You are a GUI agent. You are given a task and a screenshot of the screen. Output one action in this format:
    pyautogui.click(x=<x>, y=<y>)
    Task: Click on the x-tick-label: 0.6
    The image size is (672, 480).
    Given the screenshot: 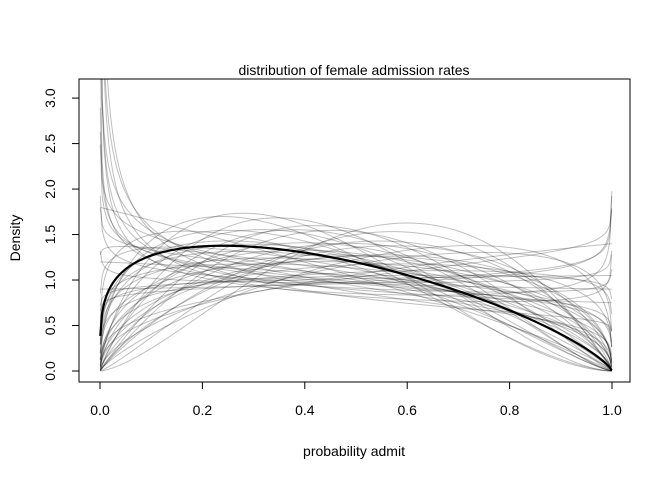 What is the action you would take?
    pyautogui.click(x=407, y=410)
    